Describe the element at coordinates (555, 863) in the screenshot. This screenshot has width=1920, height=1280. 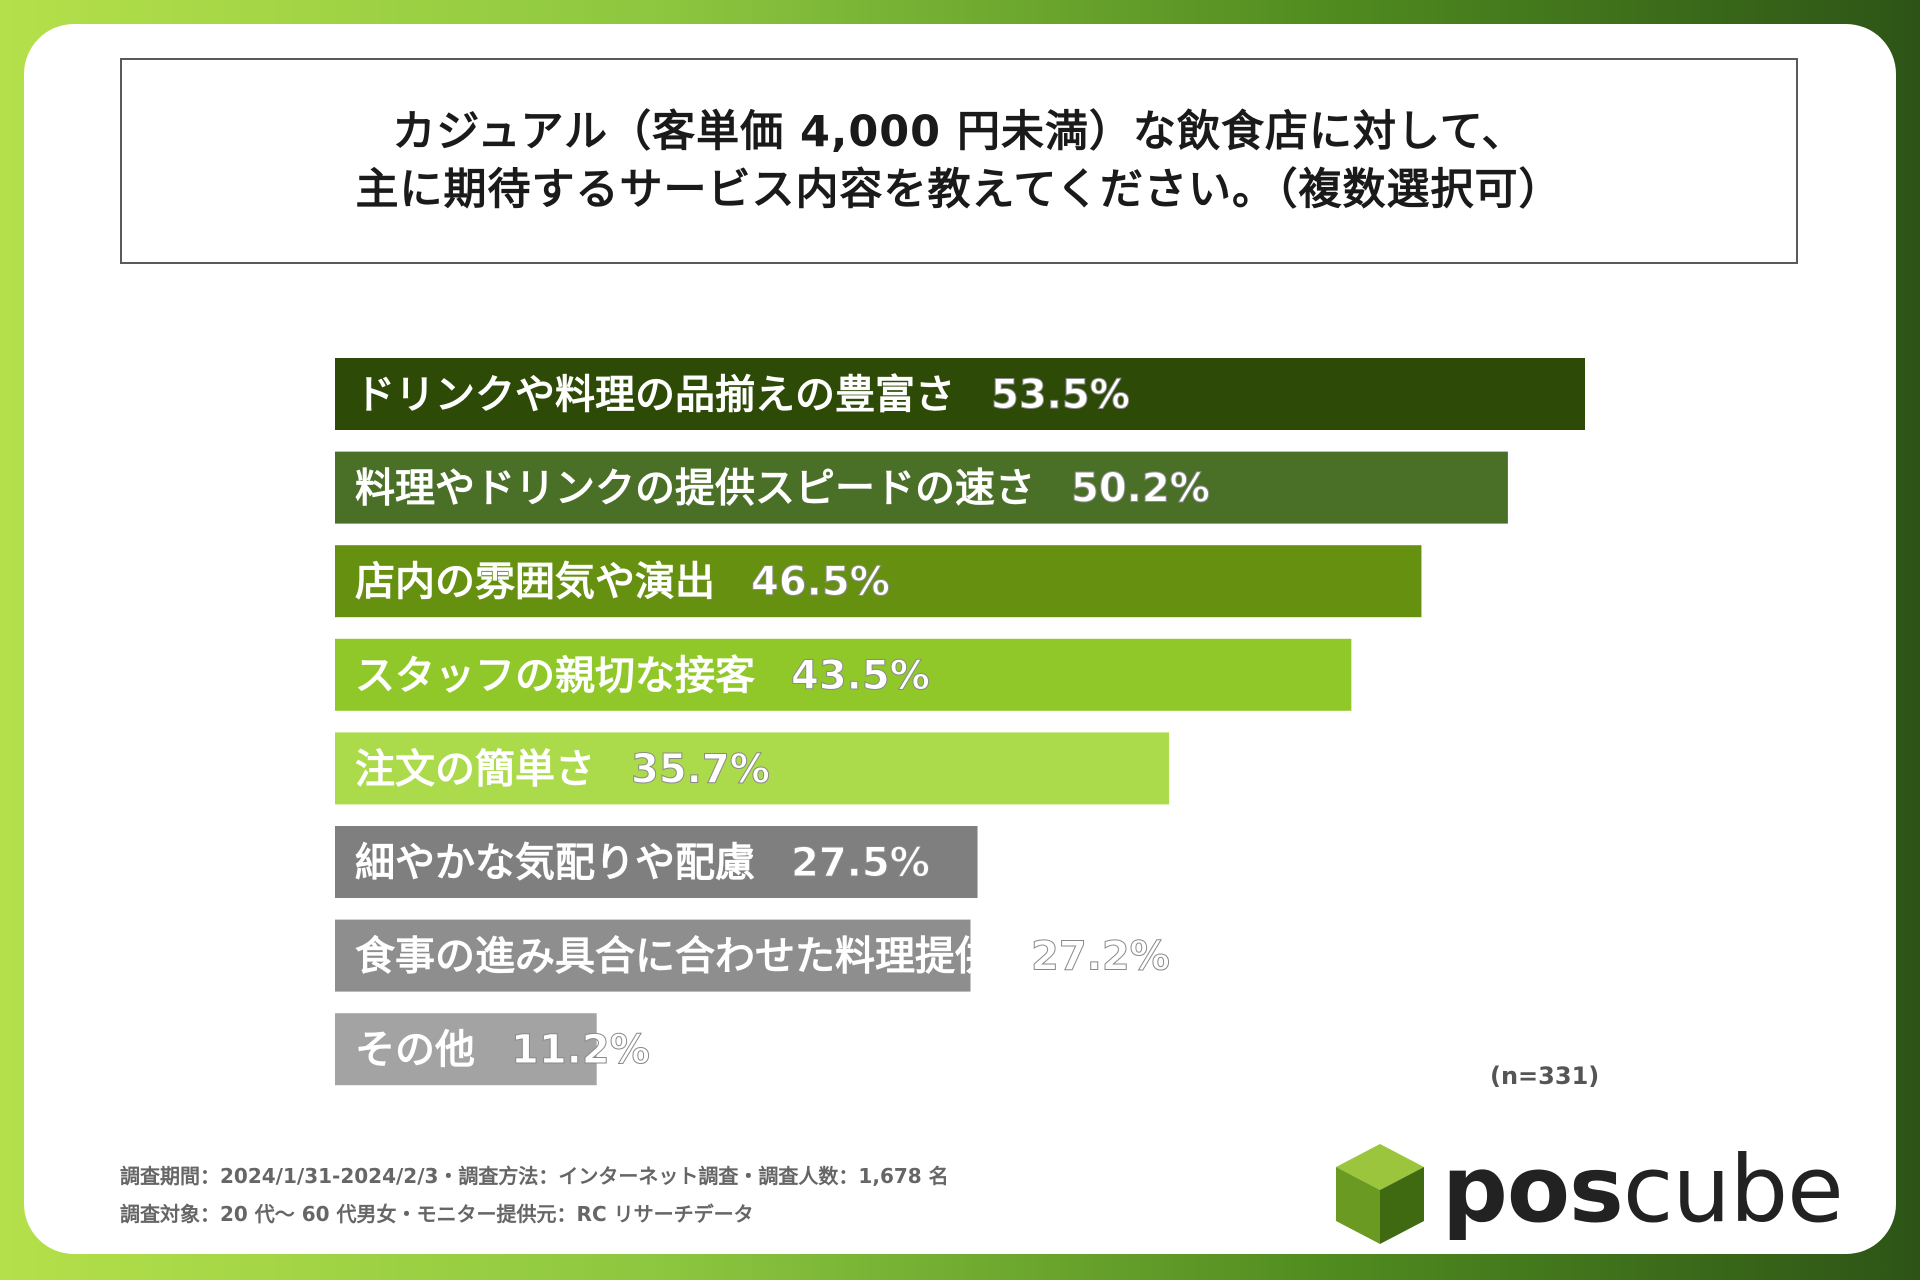
I see `bar-category-label-6: 細やかな気配りや配慮` at that location.